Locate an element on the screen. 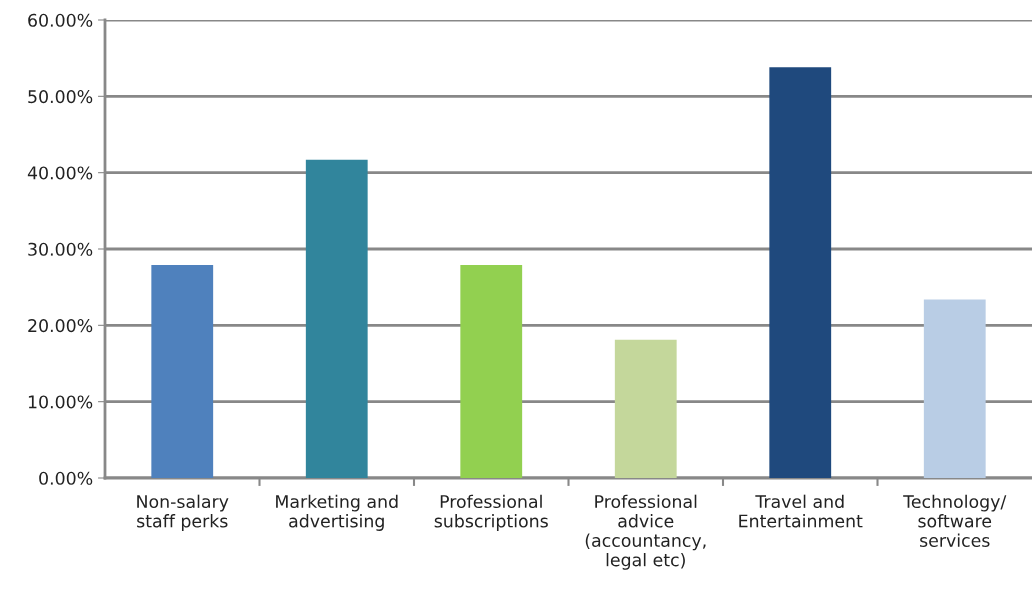 This screenshot has width=1032, height=594. y-tick-label: 30.00% is located at coordinates (60, 249).